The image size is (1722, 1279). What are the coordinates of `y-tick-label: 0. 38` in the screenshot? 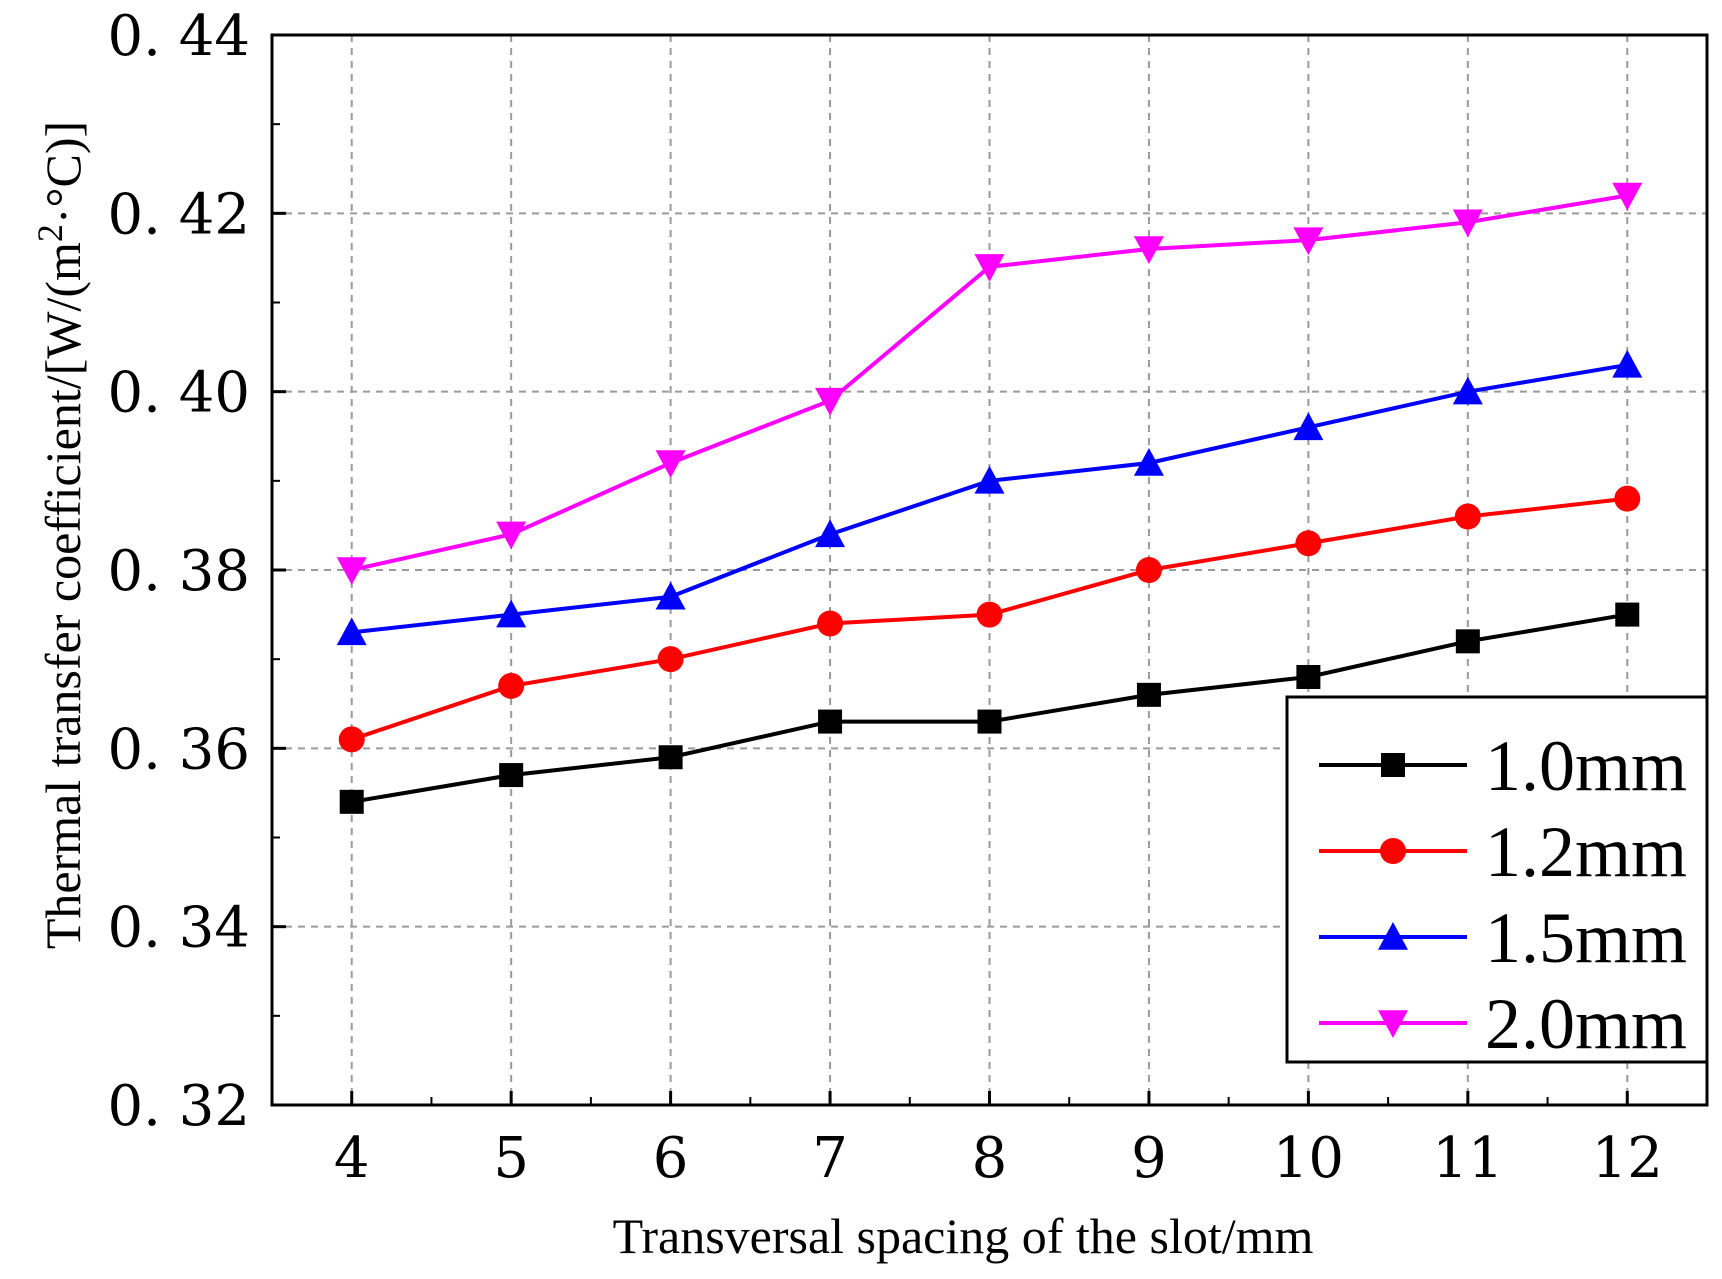 It's located at (179, 571).